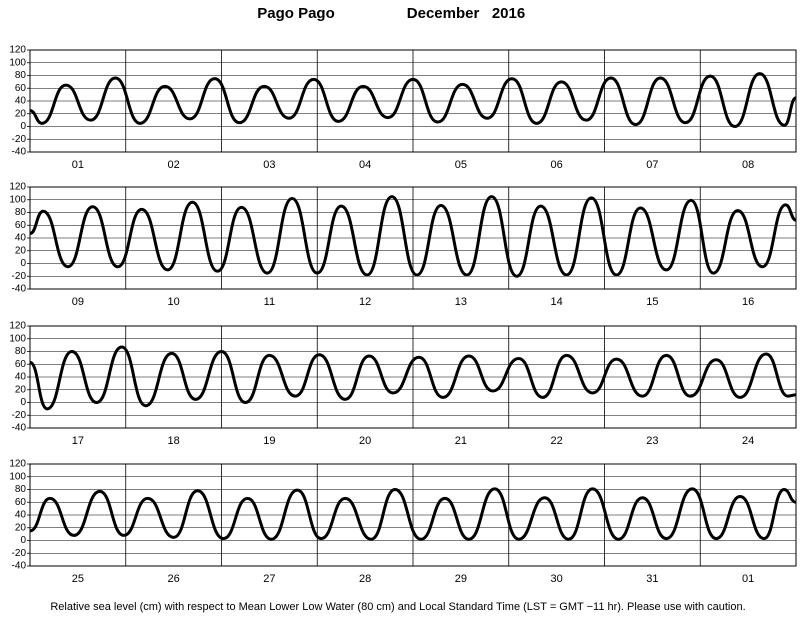 The height and width of the screenshot is (618, 800). I want to click on day-label: 02, so click(174, 165).